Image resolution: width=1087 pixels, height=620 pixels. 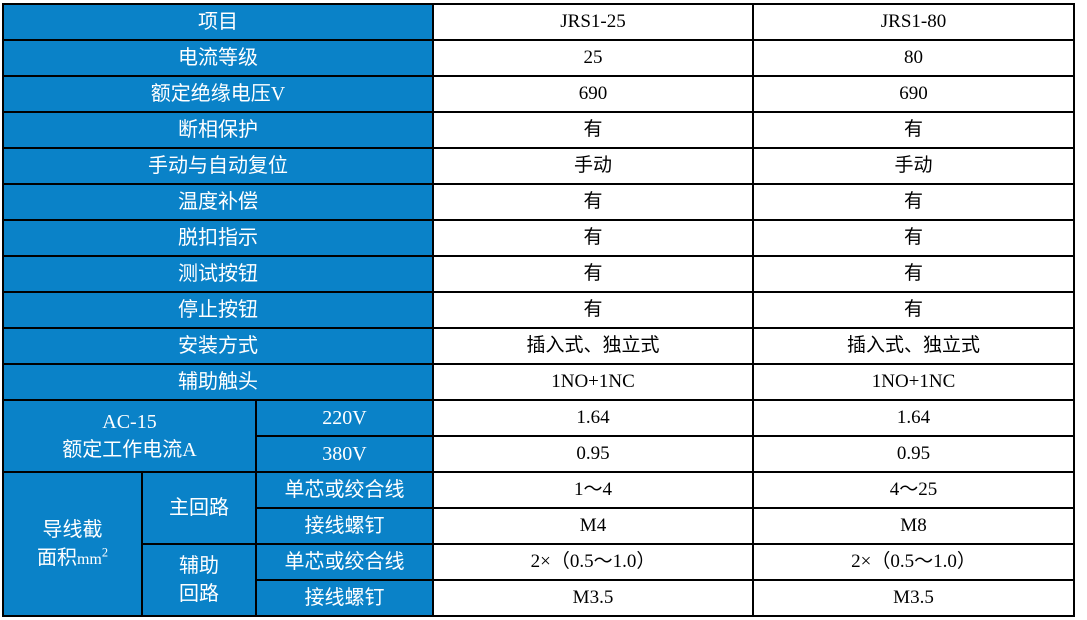 What do you see at coordinates (593, 166) in the screenshot?
I see `row-value-jrs1-25: 手动` at bounding box center [593, 166].